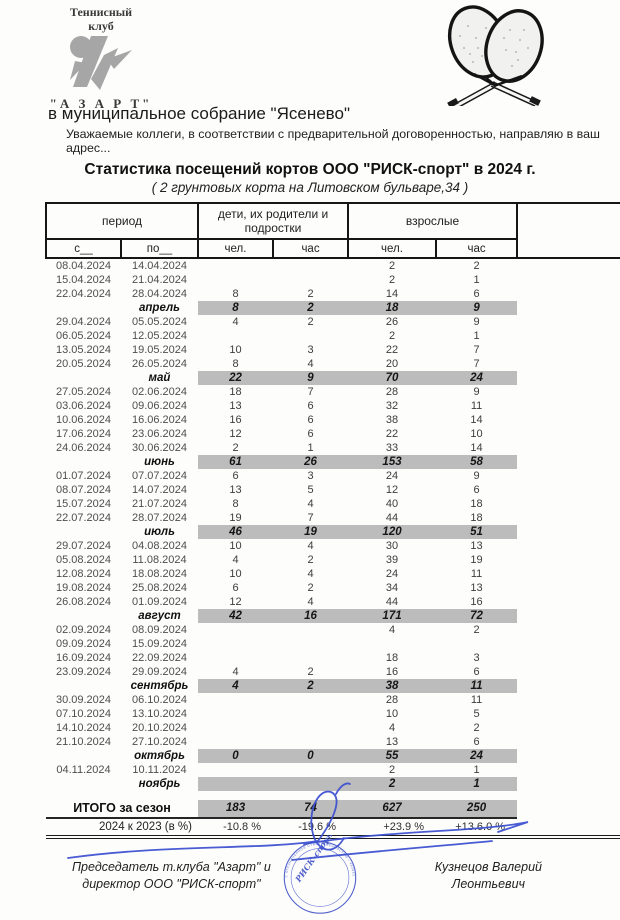  Describe the element at coordinates (392, 504) in the screenshot. I see `visit-value: 40` at that location.